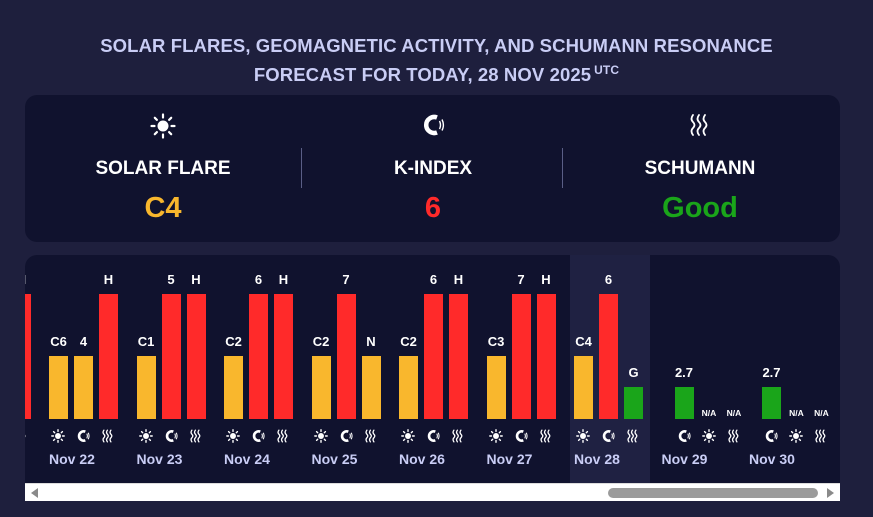 This screenshot has height=517, width=873. Describe the element at coordinates (247, 459) in the screenshot. I see `date-label: Nov 24` at that location.